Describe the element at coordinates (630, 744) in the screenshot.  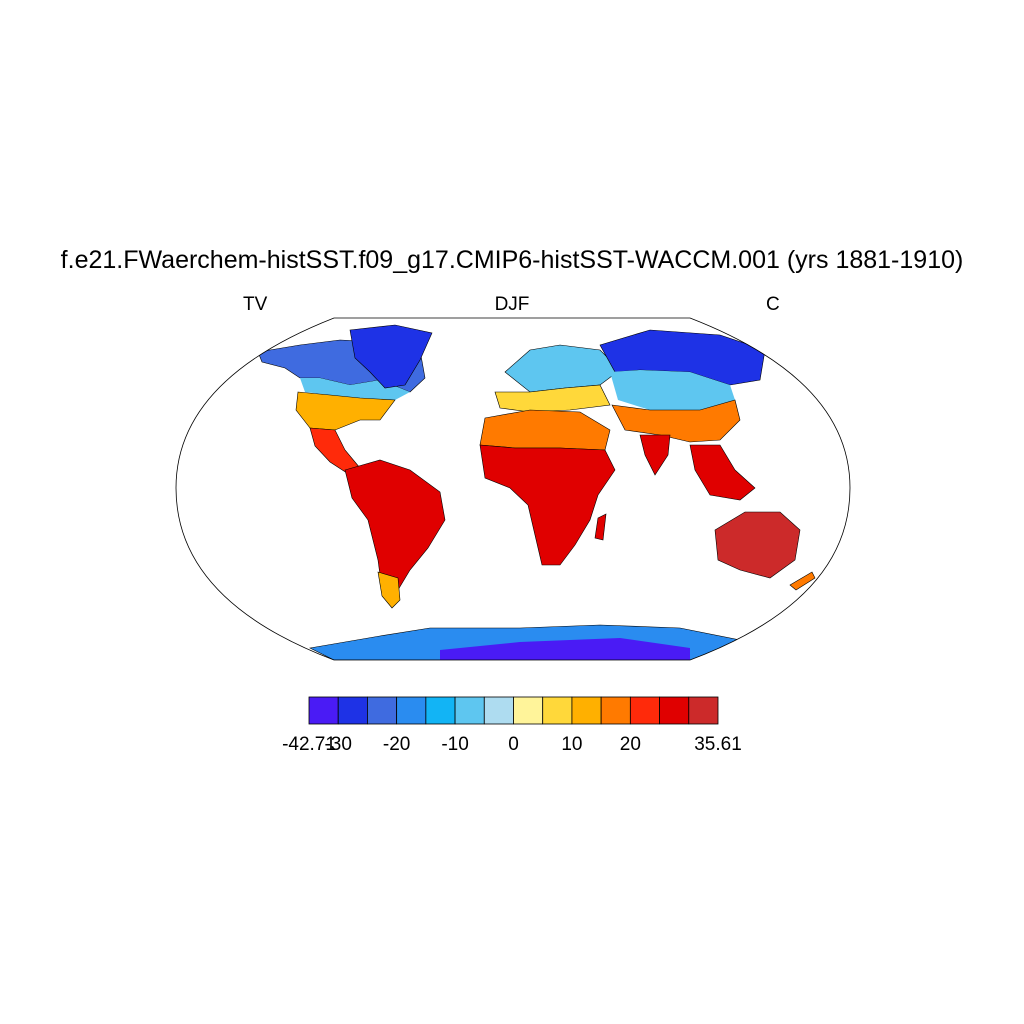
I see `colorbar-label: 20` at that location.